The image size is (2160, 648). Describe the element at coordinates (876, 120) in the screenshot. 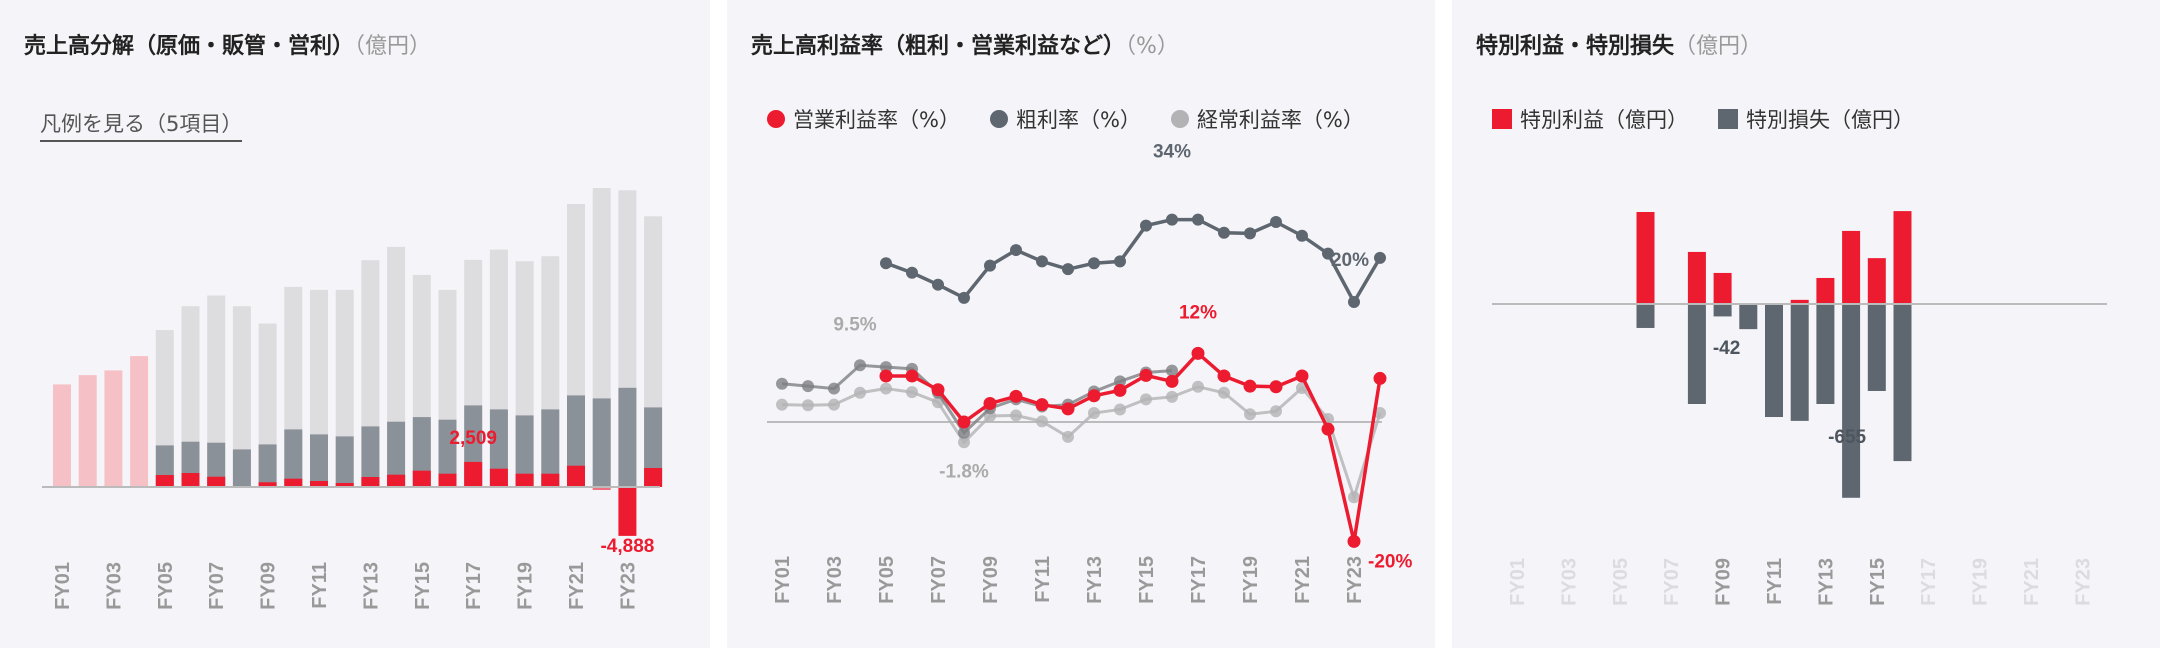

I see `legend-label: 営業利益率（%）` at that location.